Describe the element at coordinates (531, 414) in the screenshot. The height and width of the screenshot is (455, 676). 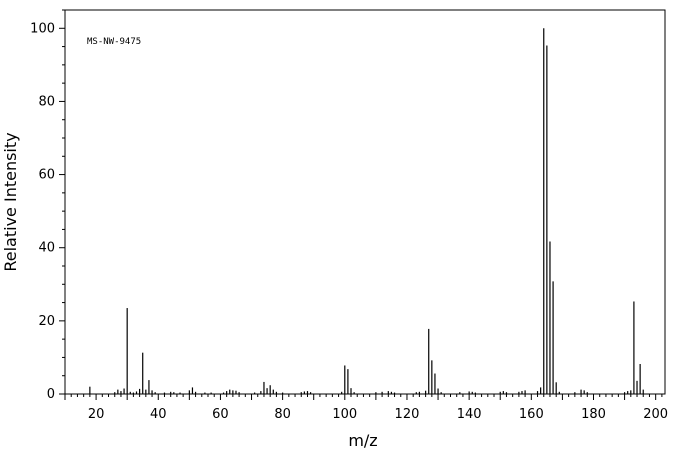
I see `x-tick-label: 160` at that location.